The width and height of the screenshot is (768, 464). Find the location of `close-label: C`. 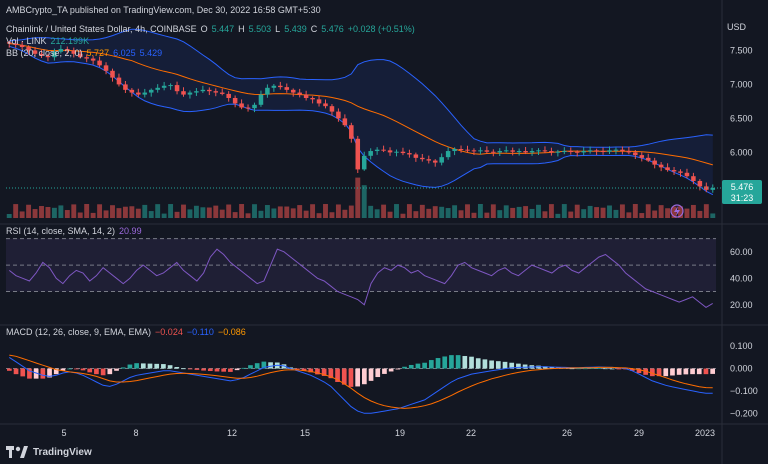

close-label: C is located at coordinates (314, 29).